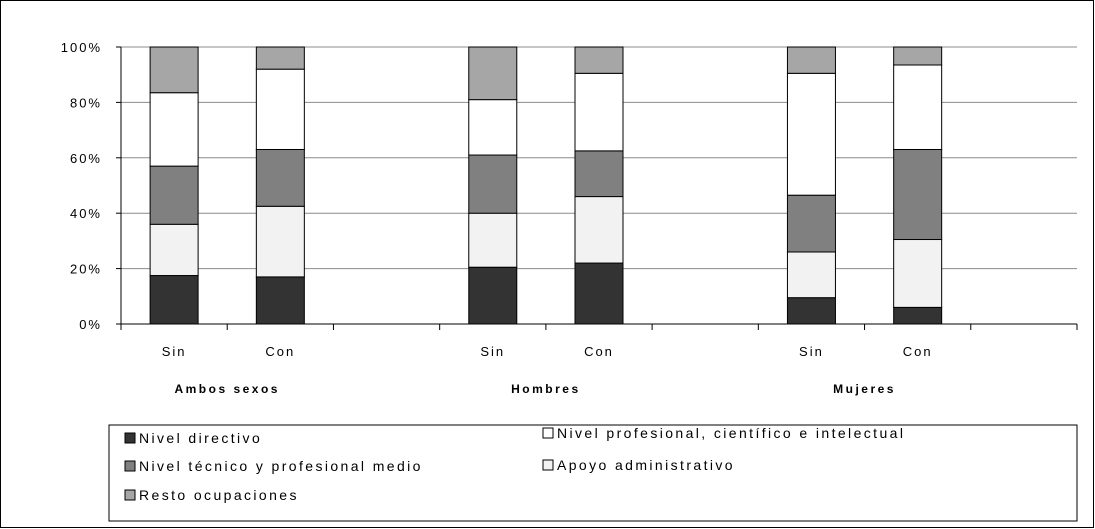 Image resolution: width=1095 pixels, height=529 pixels. What do you see at coordinates (219, 495) in the screenshot?
I see `legend-label: Resto ocupaciones` at bounding box center [219, 495].